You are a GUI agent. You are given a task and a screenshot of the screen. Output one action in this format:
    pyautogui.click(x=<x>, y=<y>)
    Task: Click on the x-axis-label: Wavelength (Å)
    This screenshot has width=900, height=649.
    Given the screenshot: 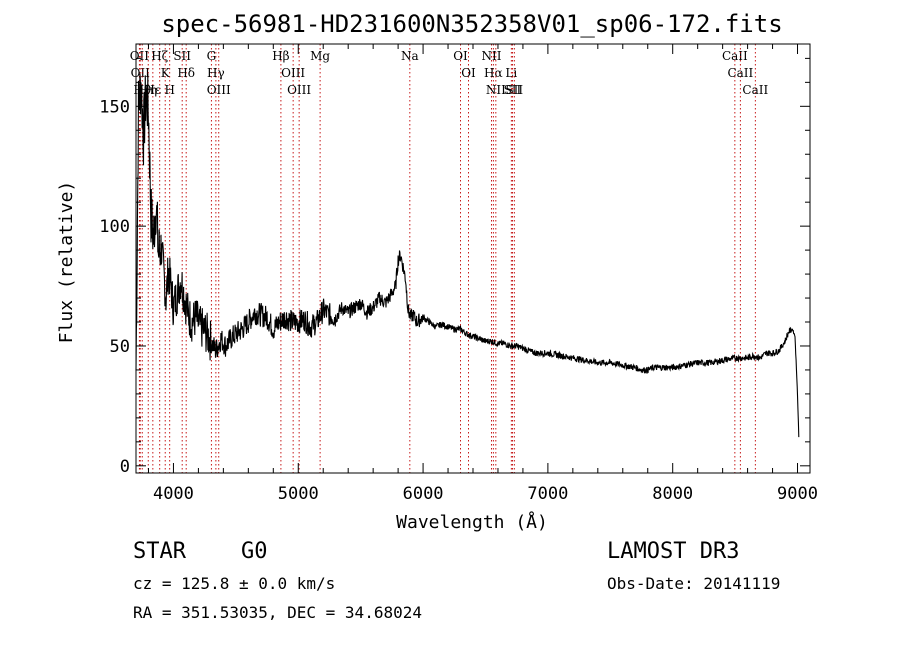 What is the action you would take?
    pyautogui.click(x=472, y=522)
    